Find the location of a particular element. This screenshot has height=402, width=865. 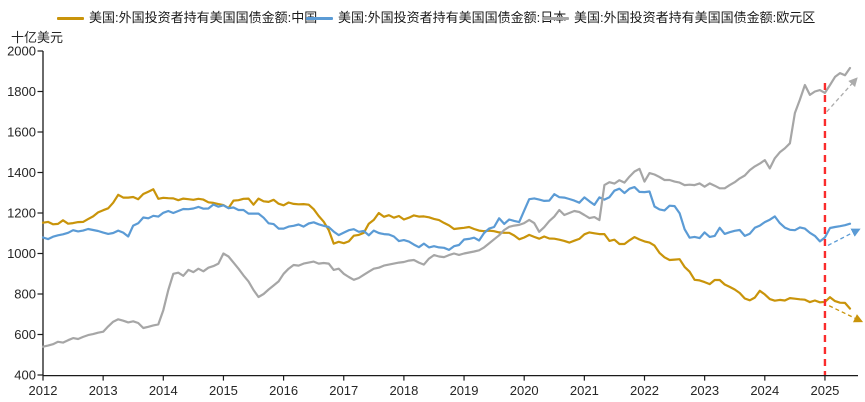

y-tick-label: 1000 is located at coordinates (21, 253).